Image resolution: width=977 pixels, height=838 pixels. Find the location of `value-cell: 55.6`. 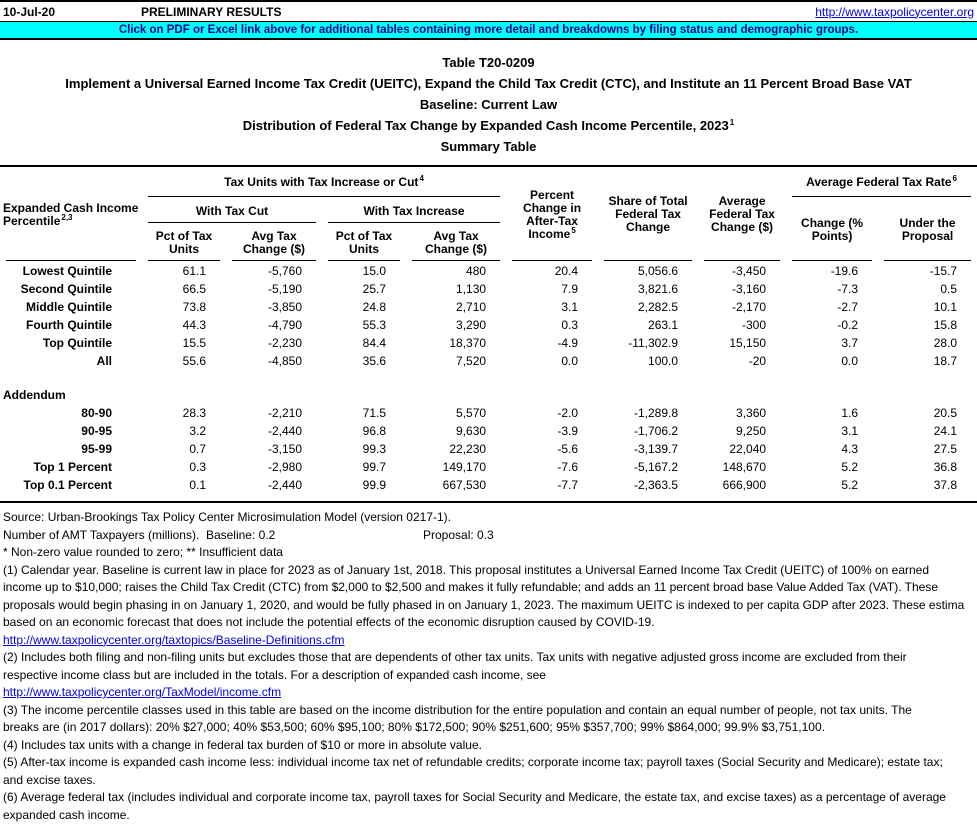

value-cell: 55.6 is located at coordinates (194, 361).